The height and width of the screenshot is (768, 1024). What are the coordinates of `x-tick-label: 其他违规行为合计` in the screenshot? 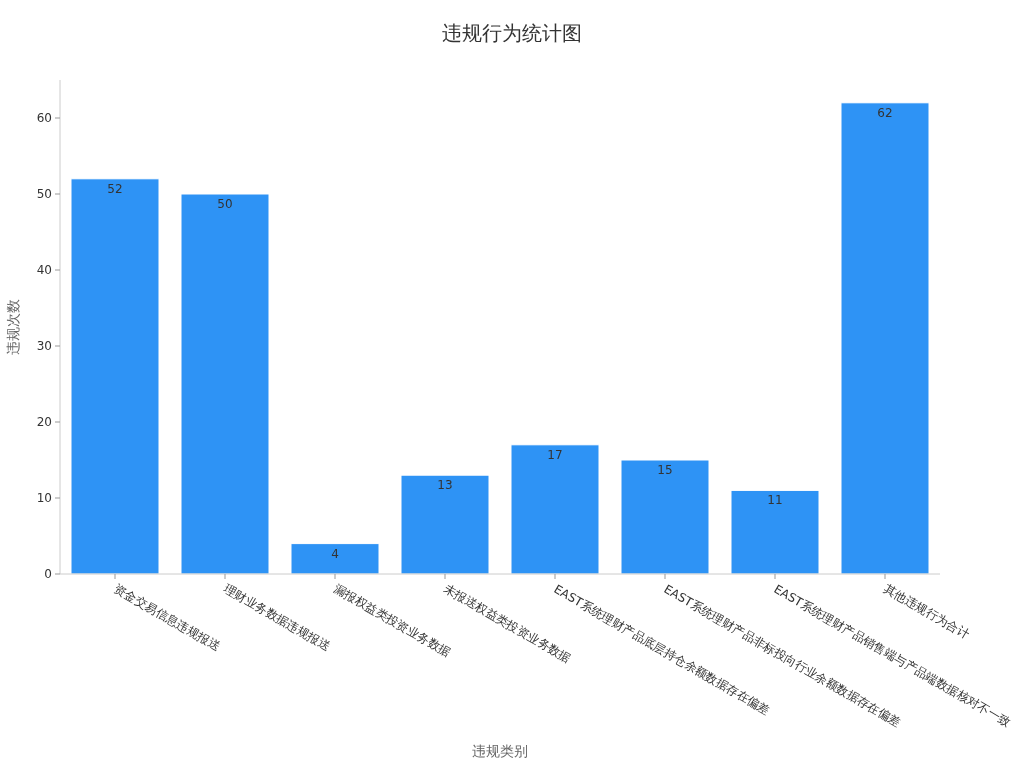 It's located at (926, 612).